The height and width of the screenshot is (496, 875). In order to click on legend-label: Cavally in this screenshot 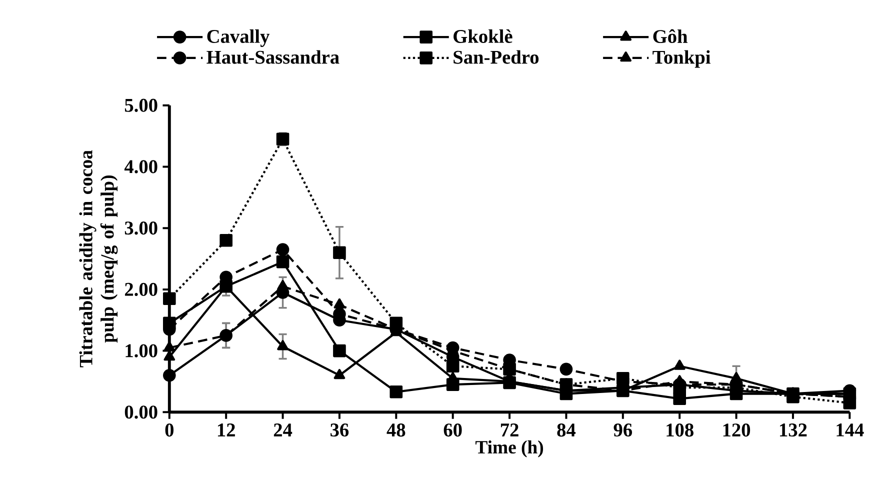, I will do `click(238, 38)`.